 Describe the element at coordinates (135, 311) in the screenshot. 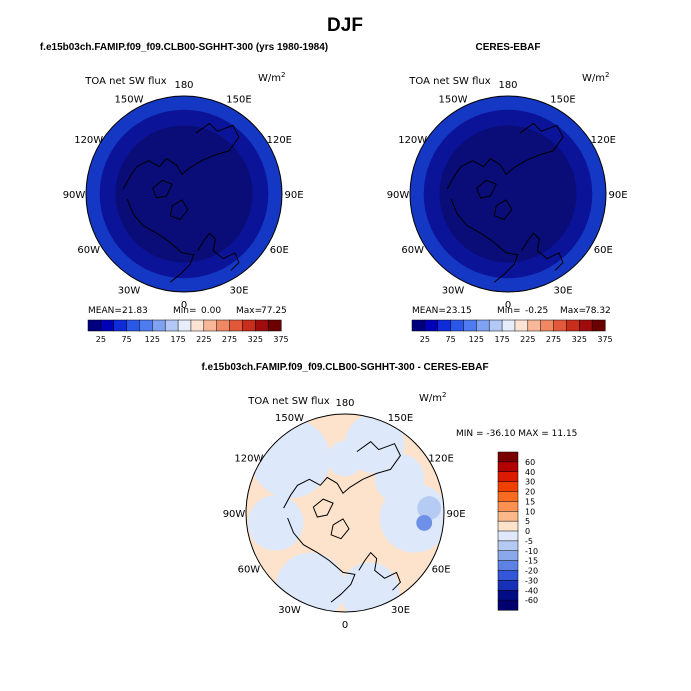

I see `stat-text: 21.83` at that location.